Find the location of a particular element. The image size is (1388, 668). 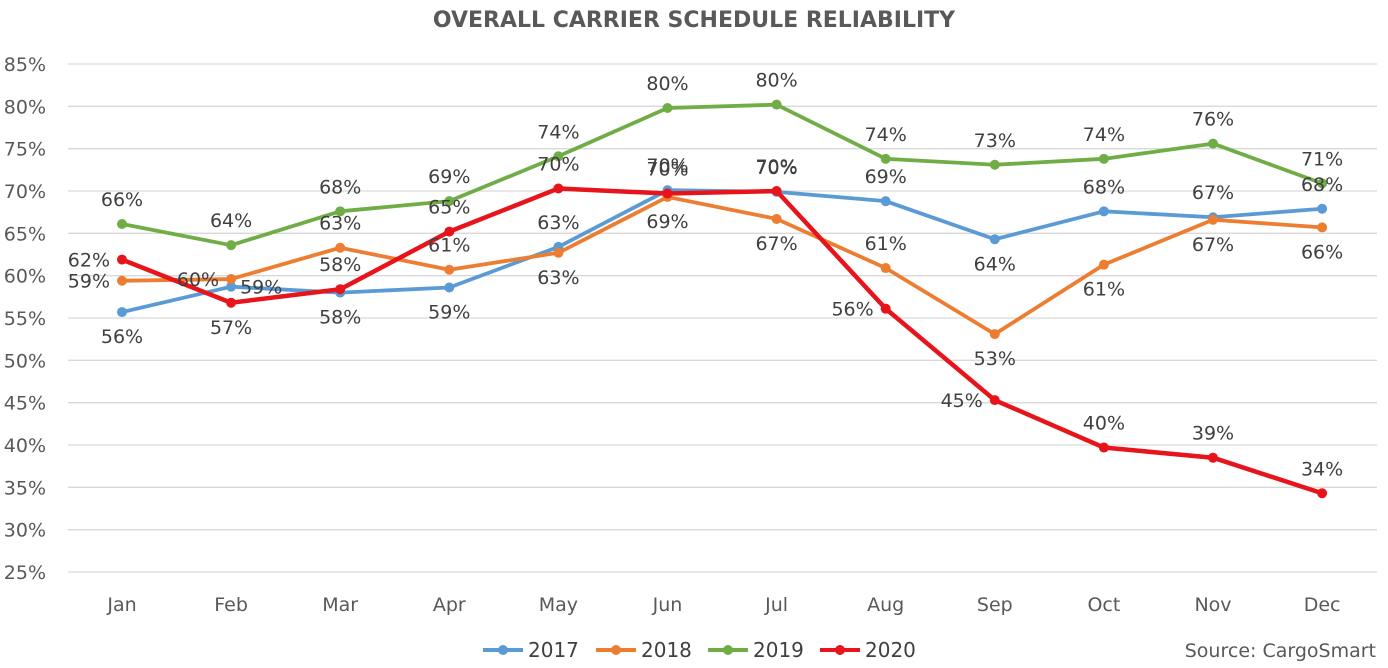

y-tick-label: 60% is located at coordinates (25, 277).